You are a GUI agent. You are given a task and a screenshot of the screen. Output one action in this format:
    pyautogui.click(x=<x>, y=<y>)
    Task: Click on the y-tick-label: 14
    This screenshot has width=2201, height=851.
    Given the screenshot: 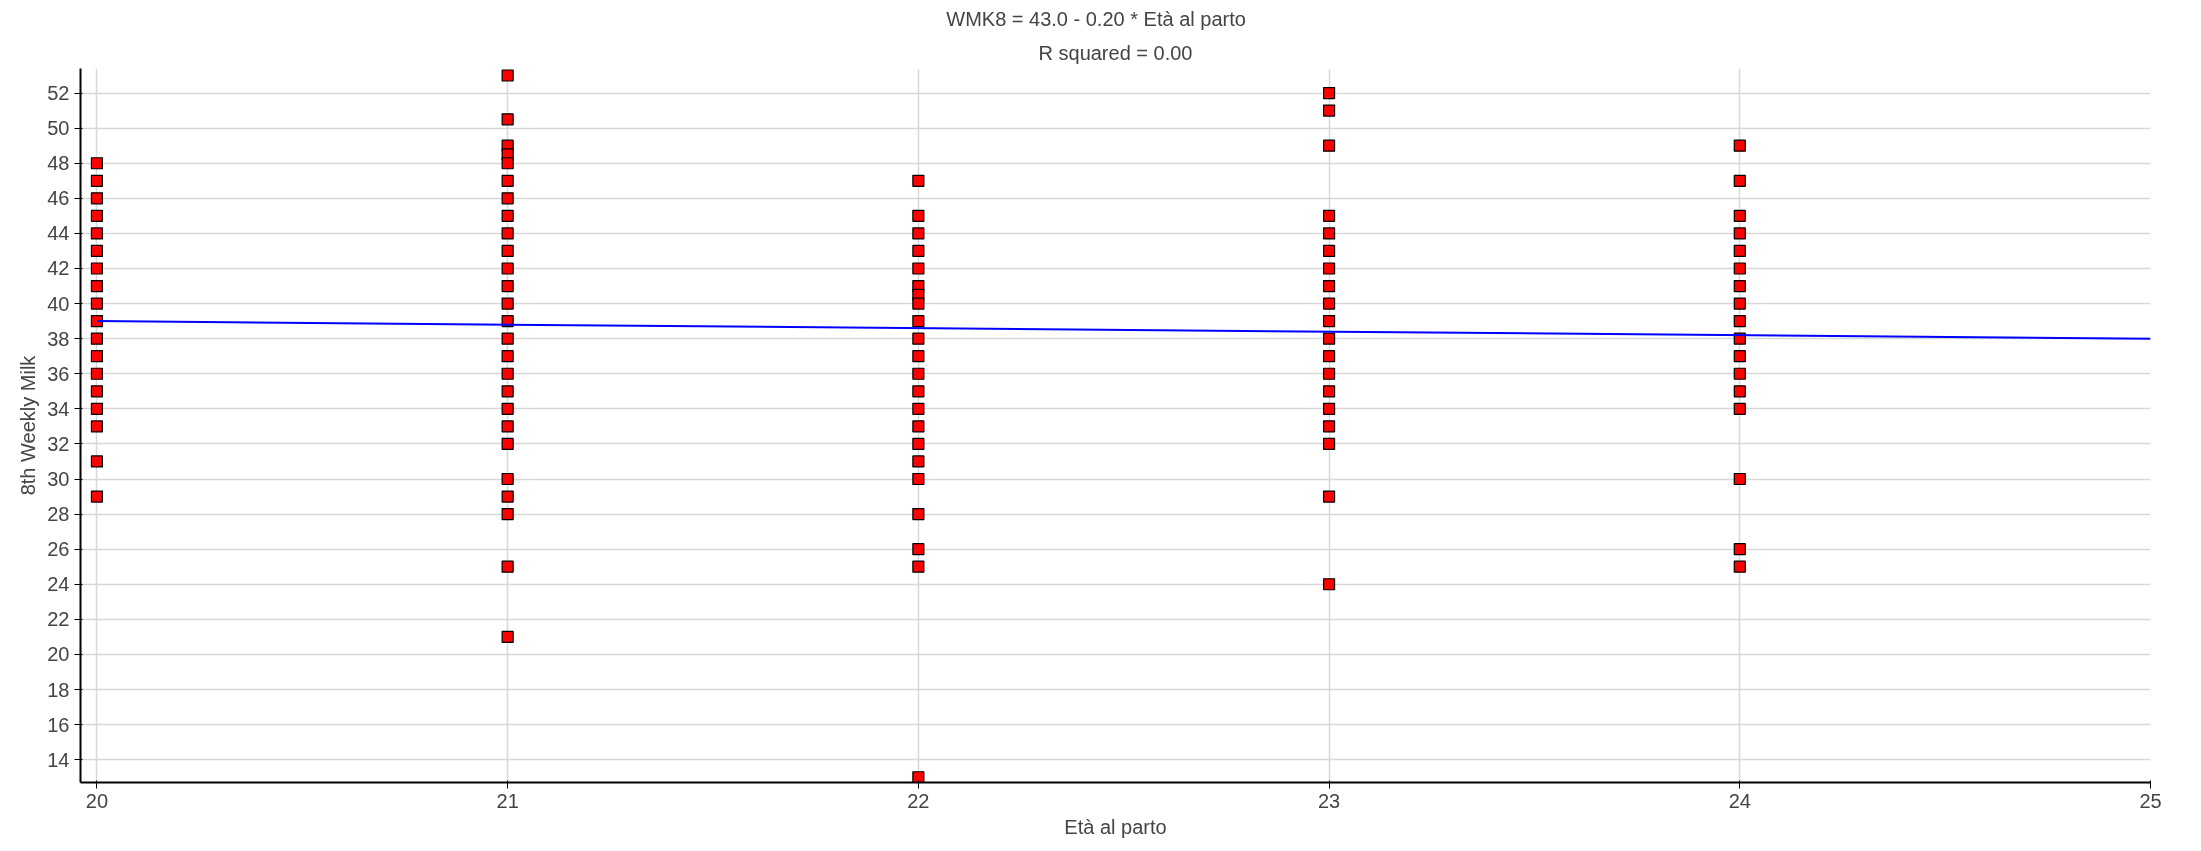 What is the action you would take?
    pyautogui.click(x=58, y=759)
    